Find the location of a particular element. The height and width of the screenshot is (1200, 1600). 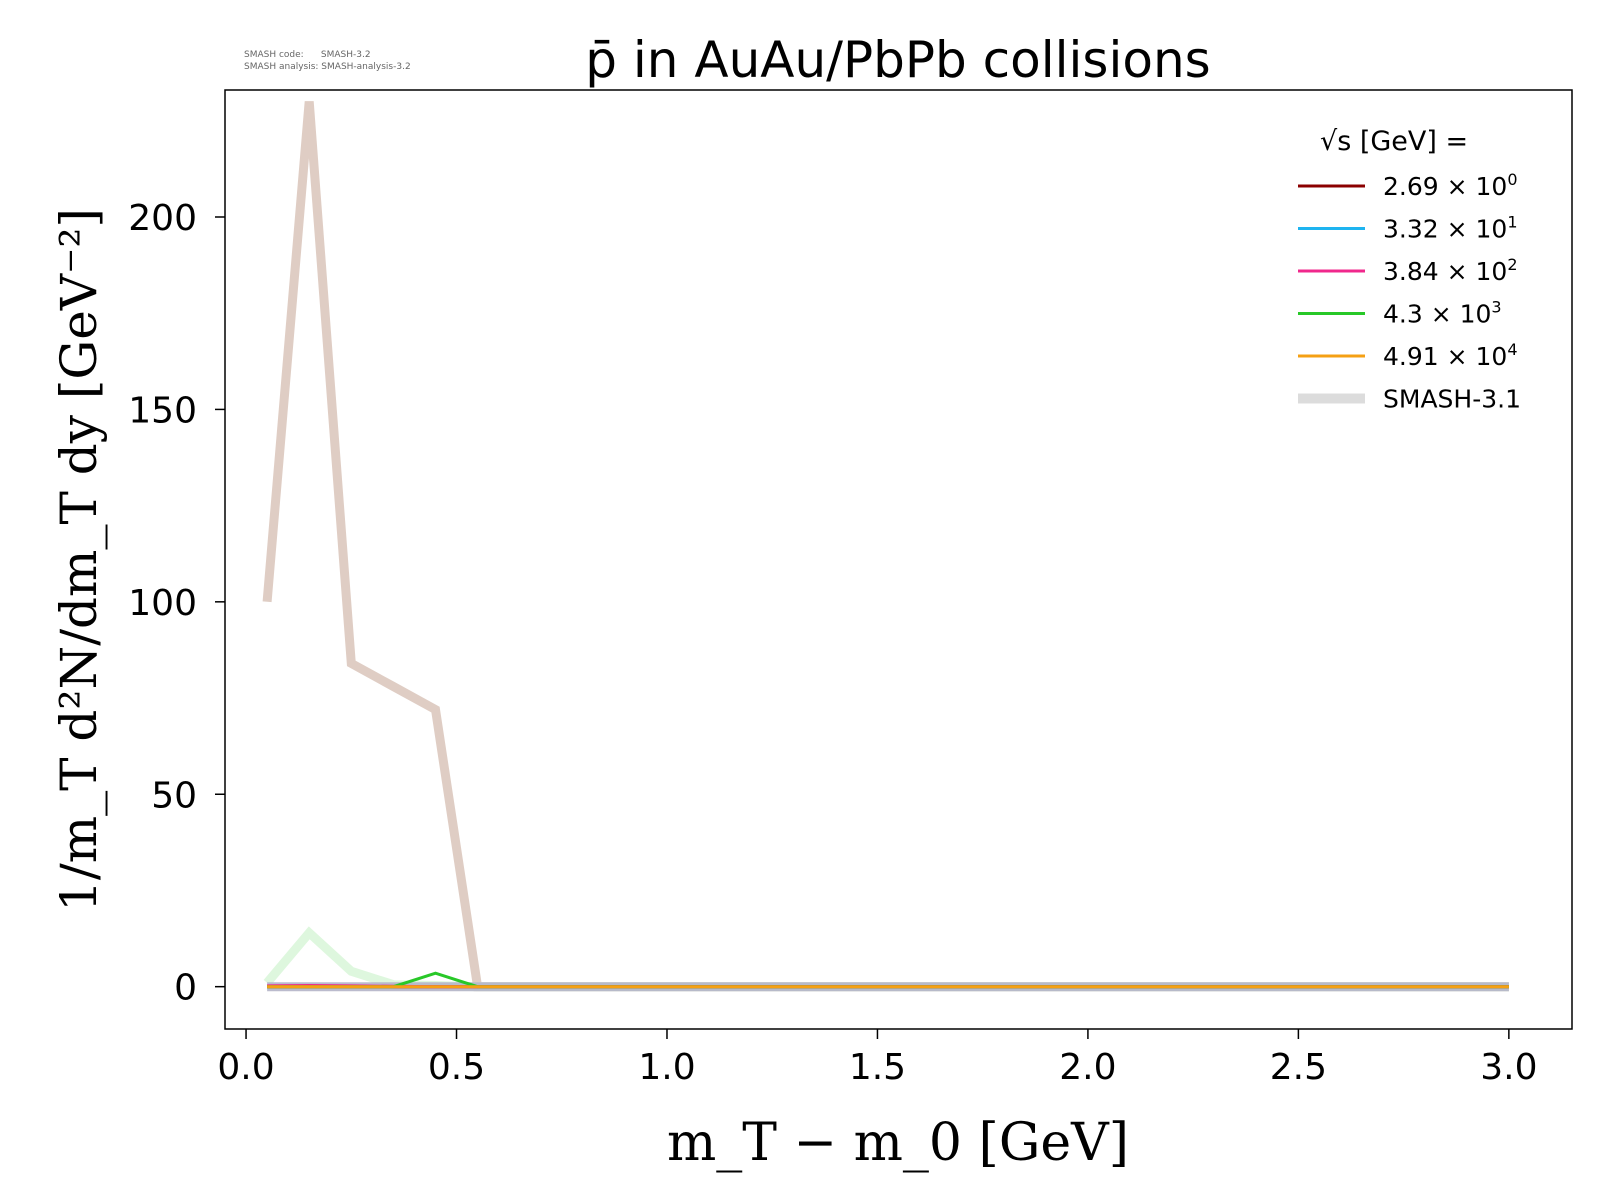

y-tick-label: 0 is located at coordinates (185, 988).